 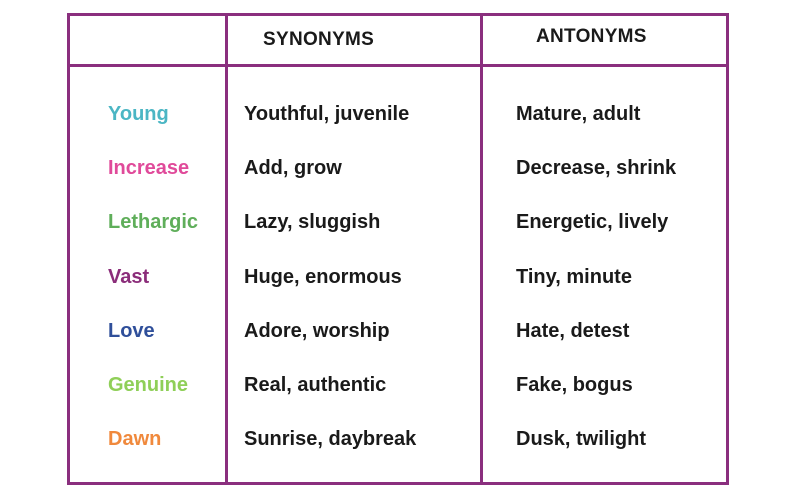 I want to click on antonyms-cell: Hate, detest, so click(x=573, y=331).